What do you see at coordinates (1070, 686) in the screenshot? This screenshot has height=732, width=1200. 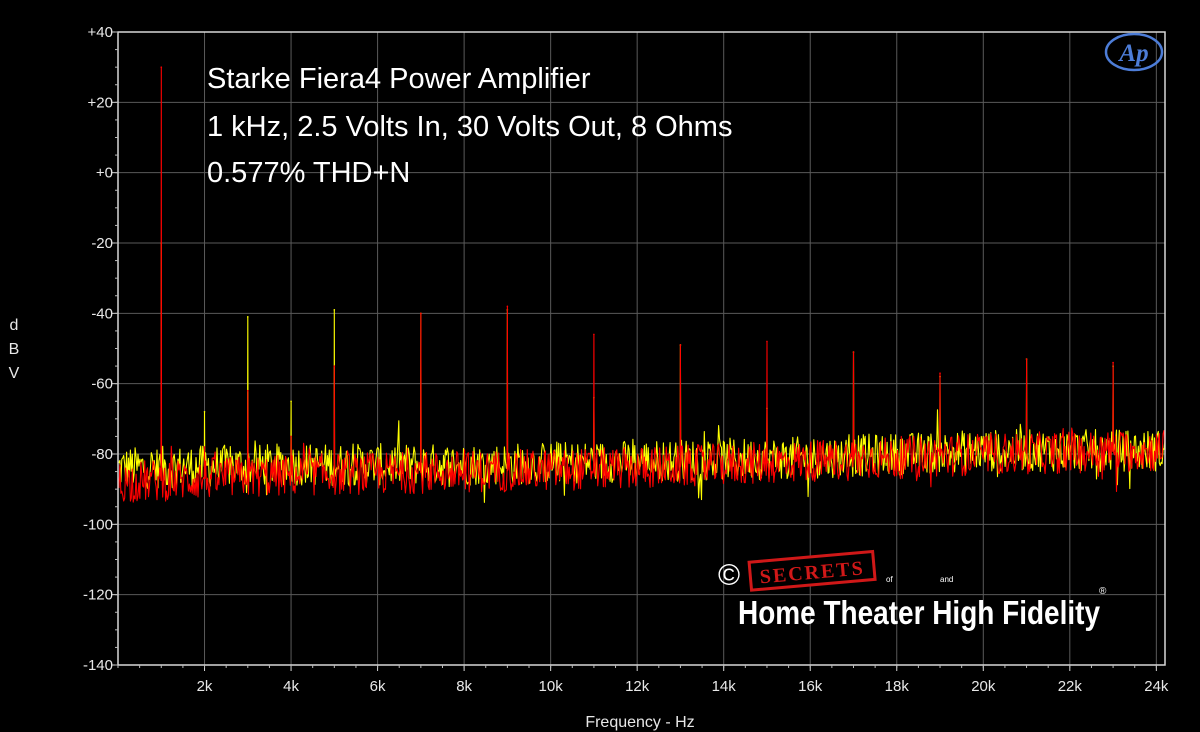 I see `x-tick-label: 22k` at bounding box center [1070, 686].